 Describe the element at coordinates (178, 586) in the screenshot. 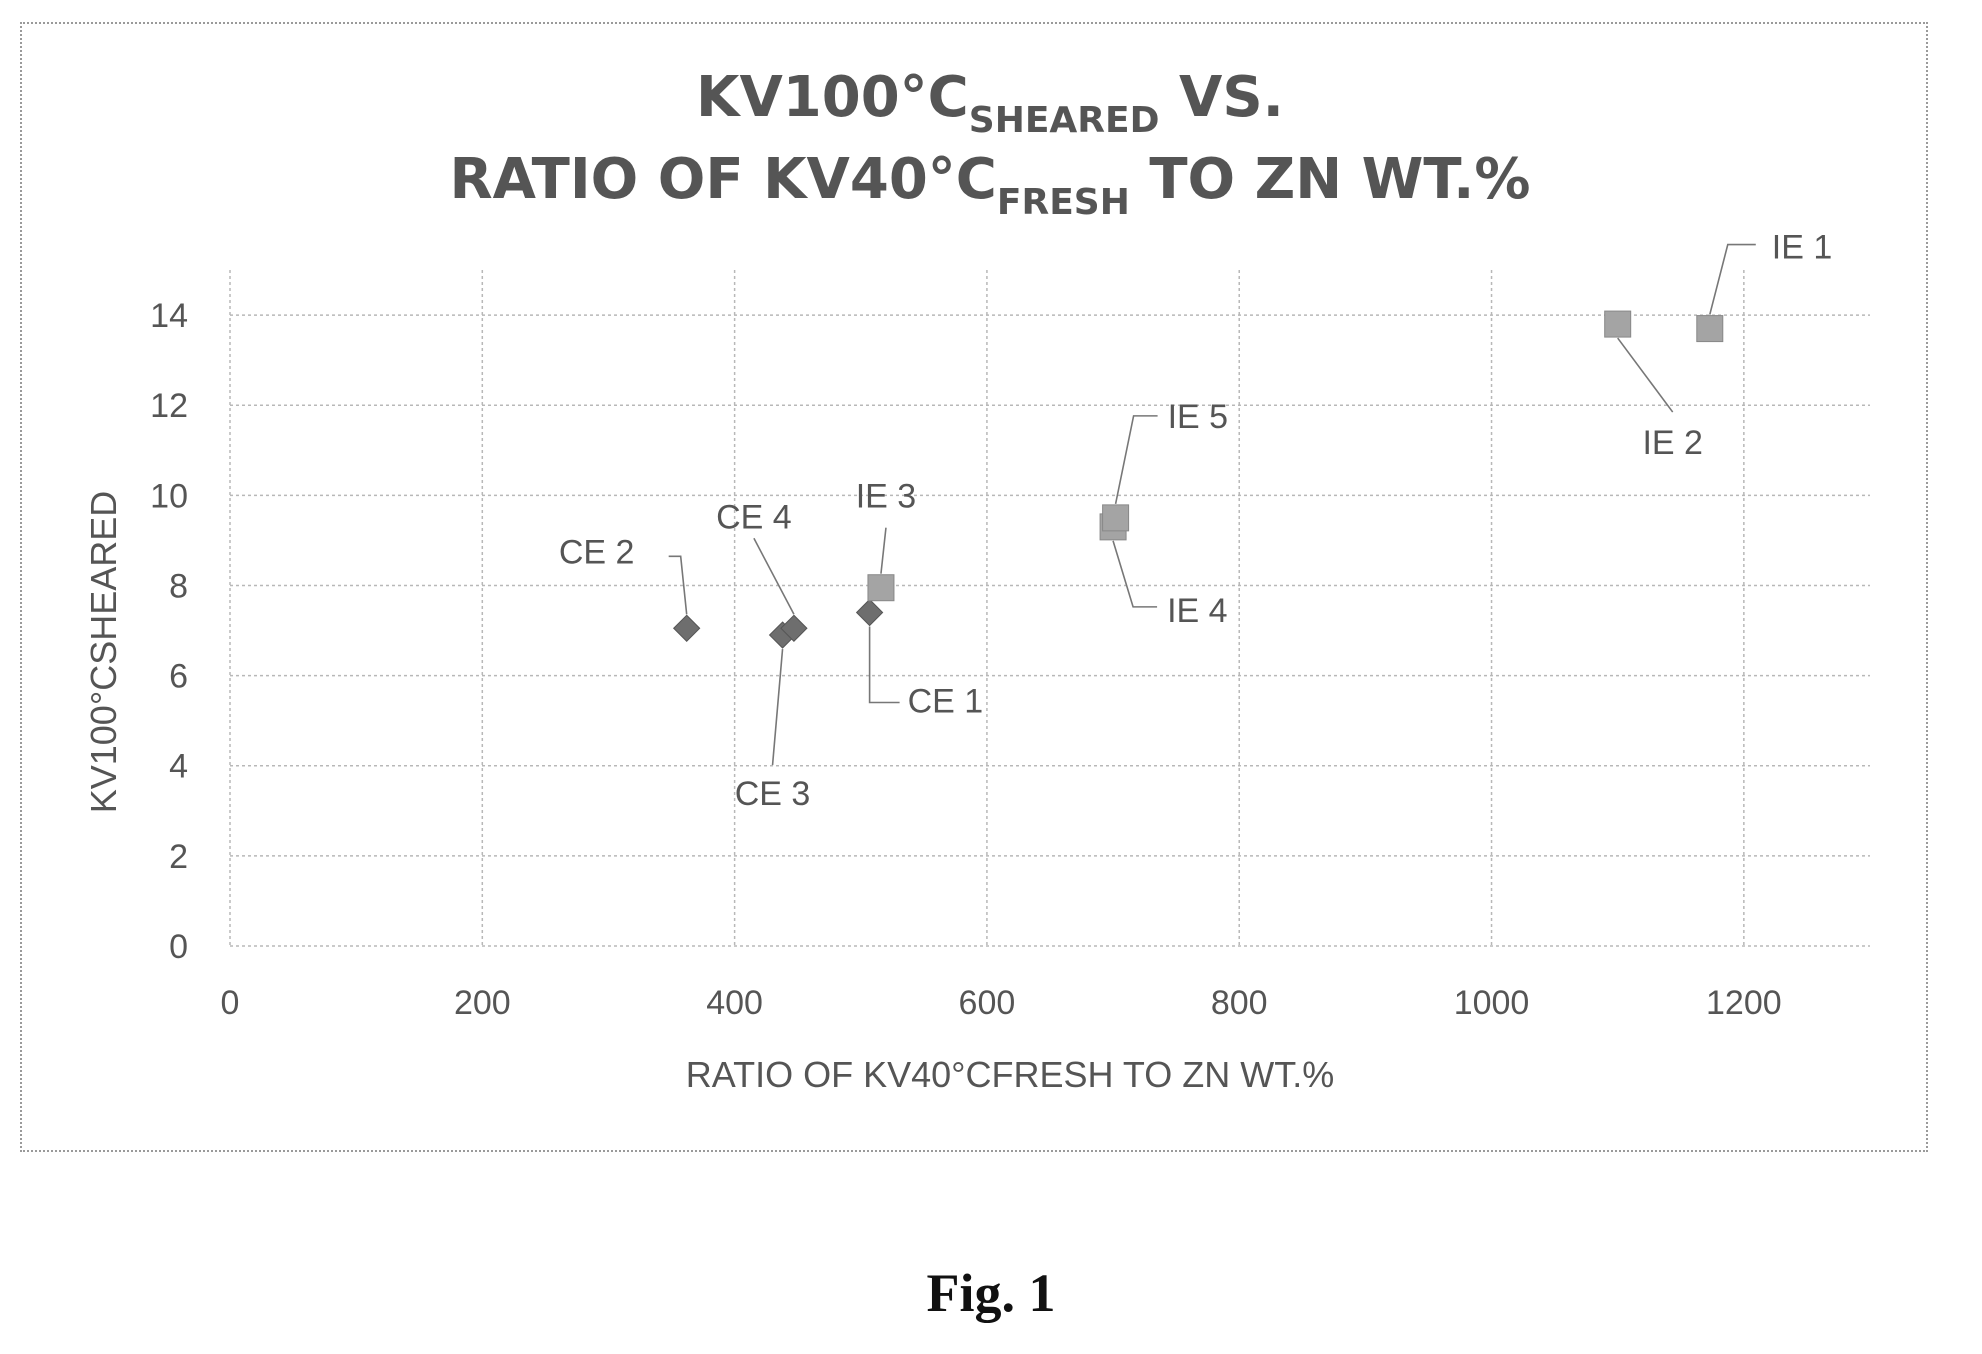

I see `y-tick-label: 8` at that location.